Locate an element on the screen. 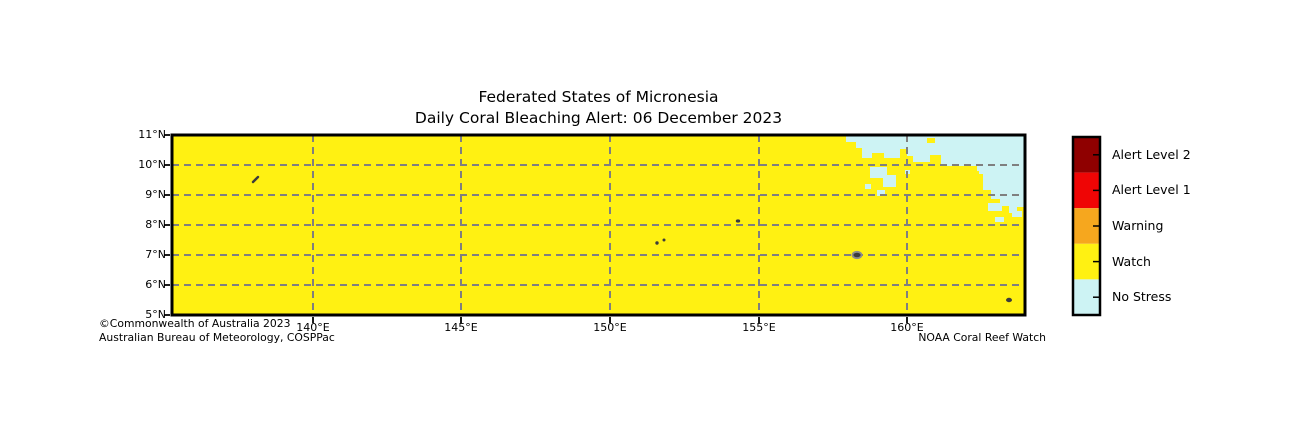 Image resolution: width=1293 pixels, height=447 pixels. chart-title-line1: Federated States of Micronesia is located at coordinates (598, 97).